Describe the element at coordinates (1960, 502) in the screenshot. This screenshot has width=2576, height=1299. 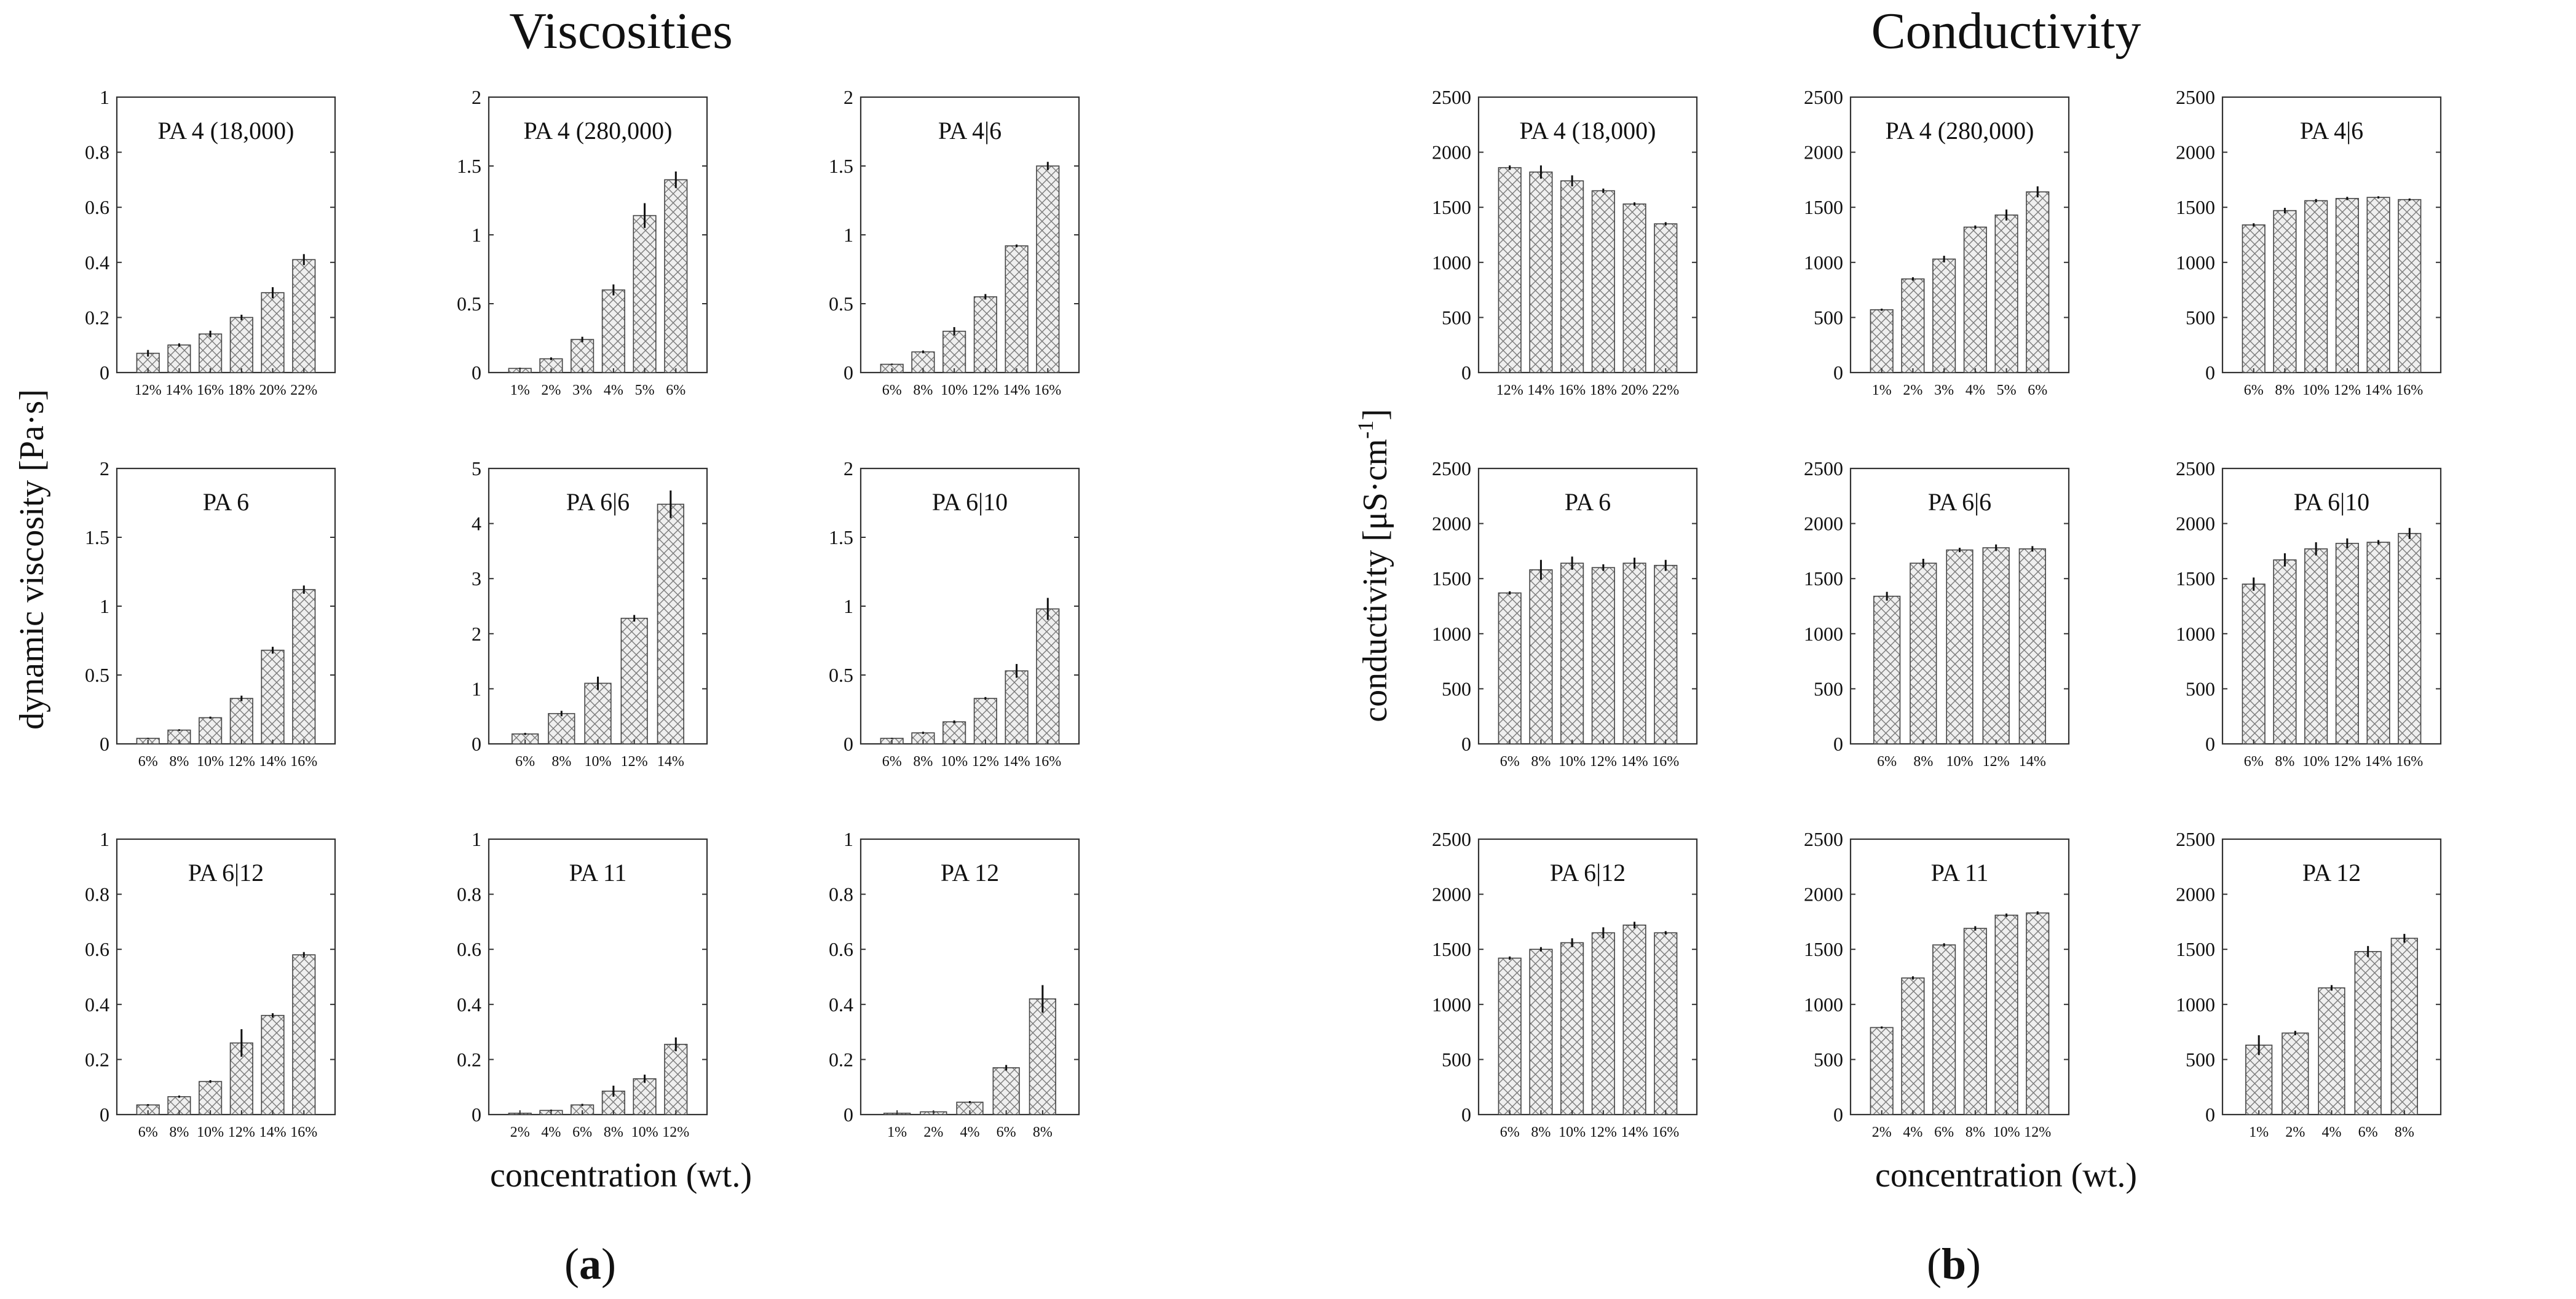
I see `subplot-title: PA 6|6` at that location.